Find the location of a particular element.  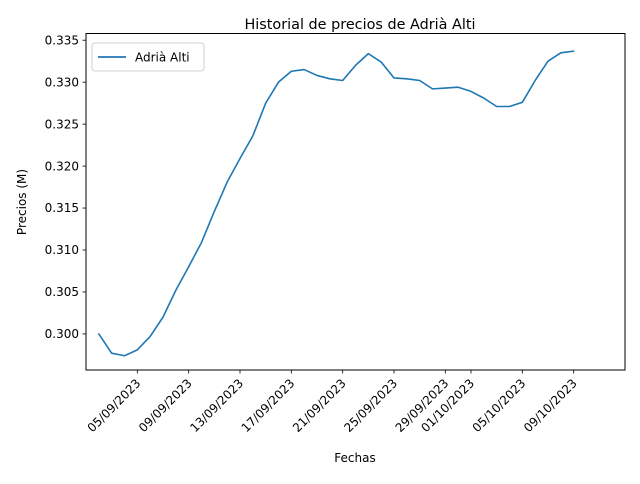

y-axis-ticks: 0.300 0.305 0.310 0.315 0.320 0.325 0.330 0.335 is located at coordinates (65, 187).